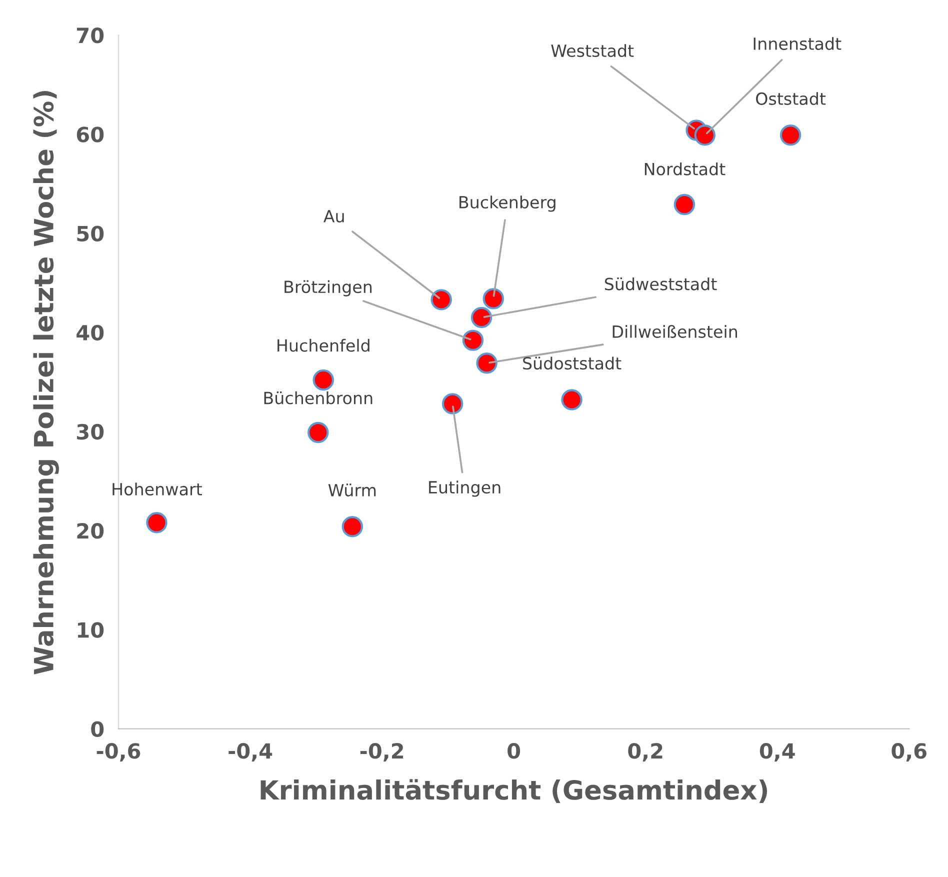 The height and width of the screenshot is (877, 948). Describe the element at coordinates (645, 752) in the screenshot. I see `x-tick-label: 0,2` at that location.